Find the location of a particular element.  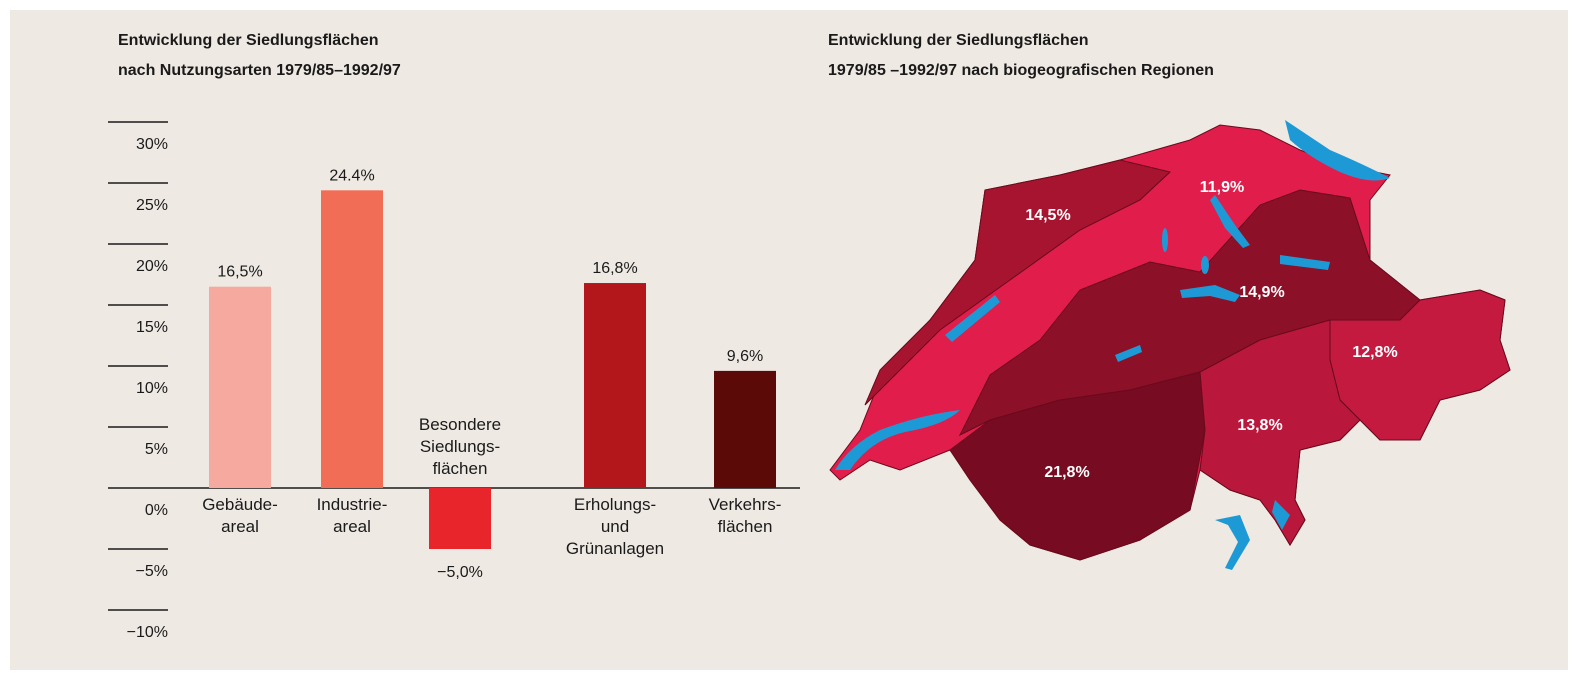

region-label: 14,9% is located at coordinates (1261, 292).